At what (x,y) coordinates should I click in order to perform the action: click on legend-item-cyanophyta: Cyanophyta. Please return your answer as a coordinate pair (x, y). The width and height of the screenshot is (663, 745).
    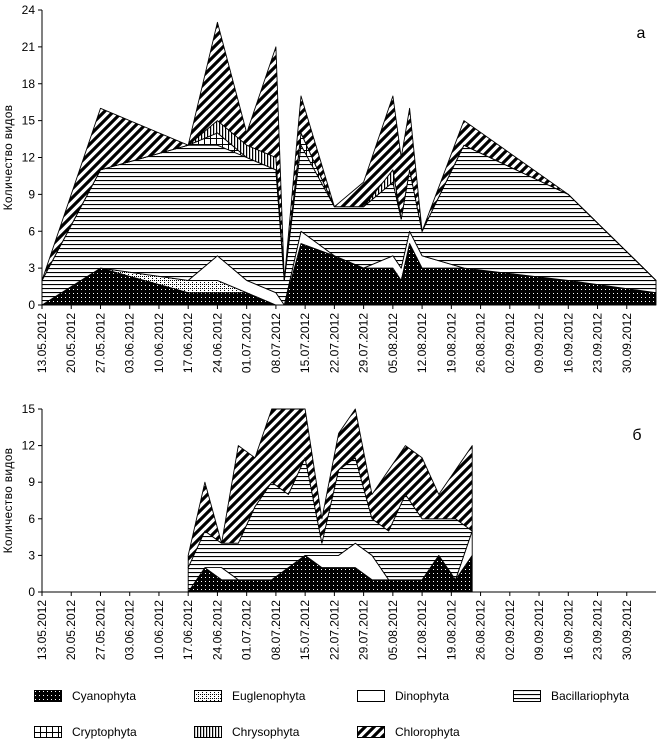
    Looking at the image, I should click on (85, 696).